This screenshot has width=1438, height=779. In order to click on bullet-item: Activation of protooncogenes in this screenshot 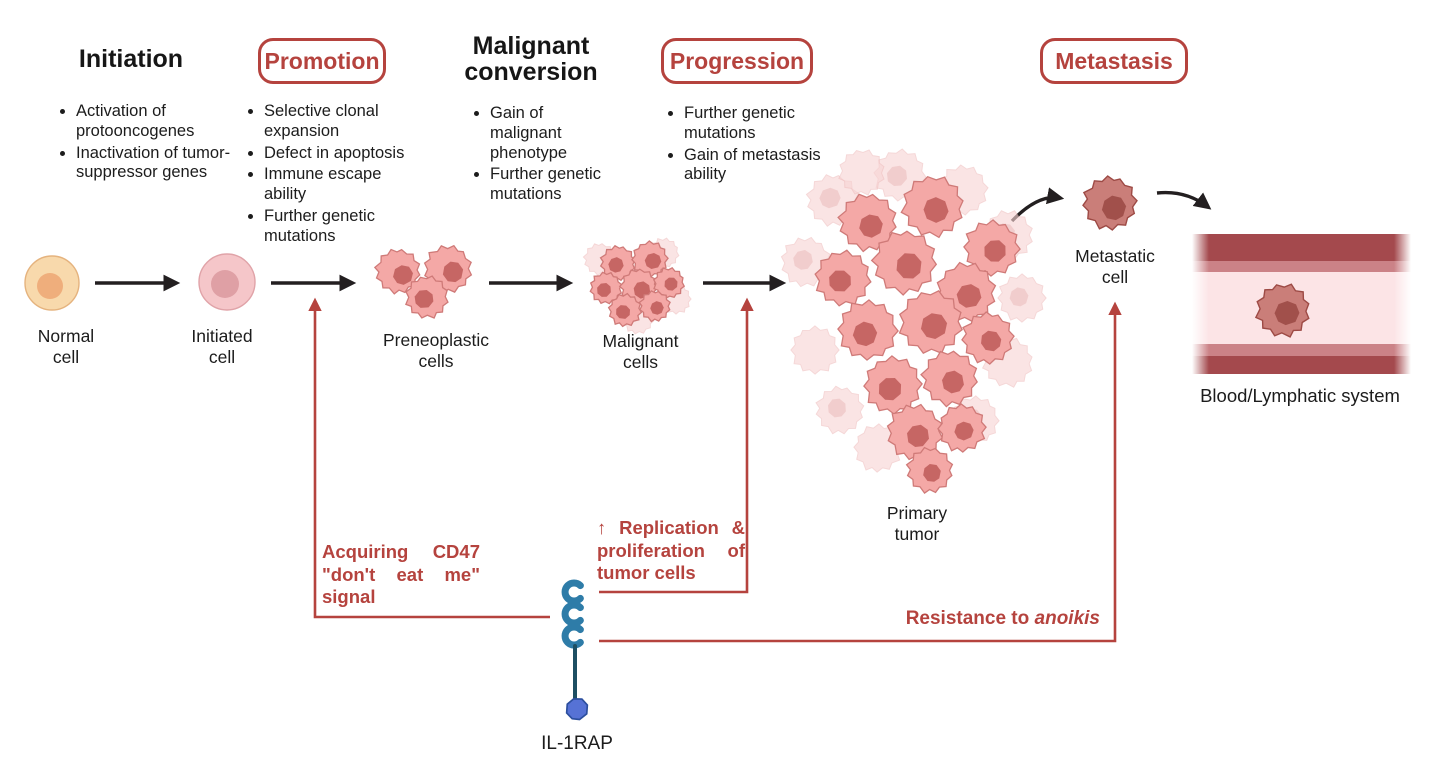, I will do `click(169, 122)`.